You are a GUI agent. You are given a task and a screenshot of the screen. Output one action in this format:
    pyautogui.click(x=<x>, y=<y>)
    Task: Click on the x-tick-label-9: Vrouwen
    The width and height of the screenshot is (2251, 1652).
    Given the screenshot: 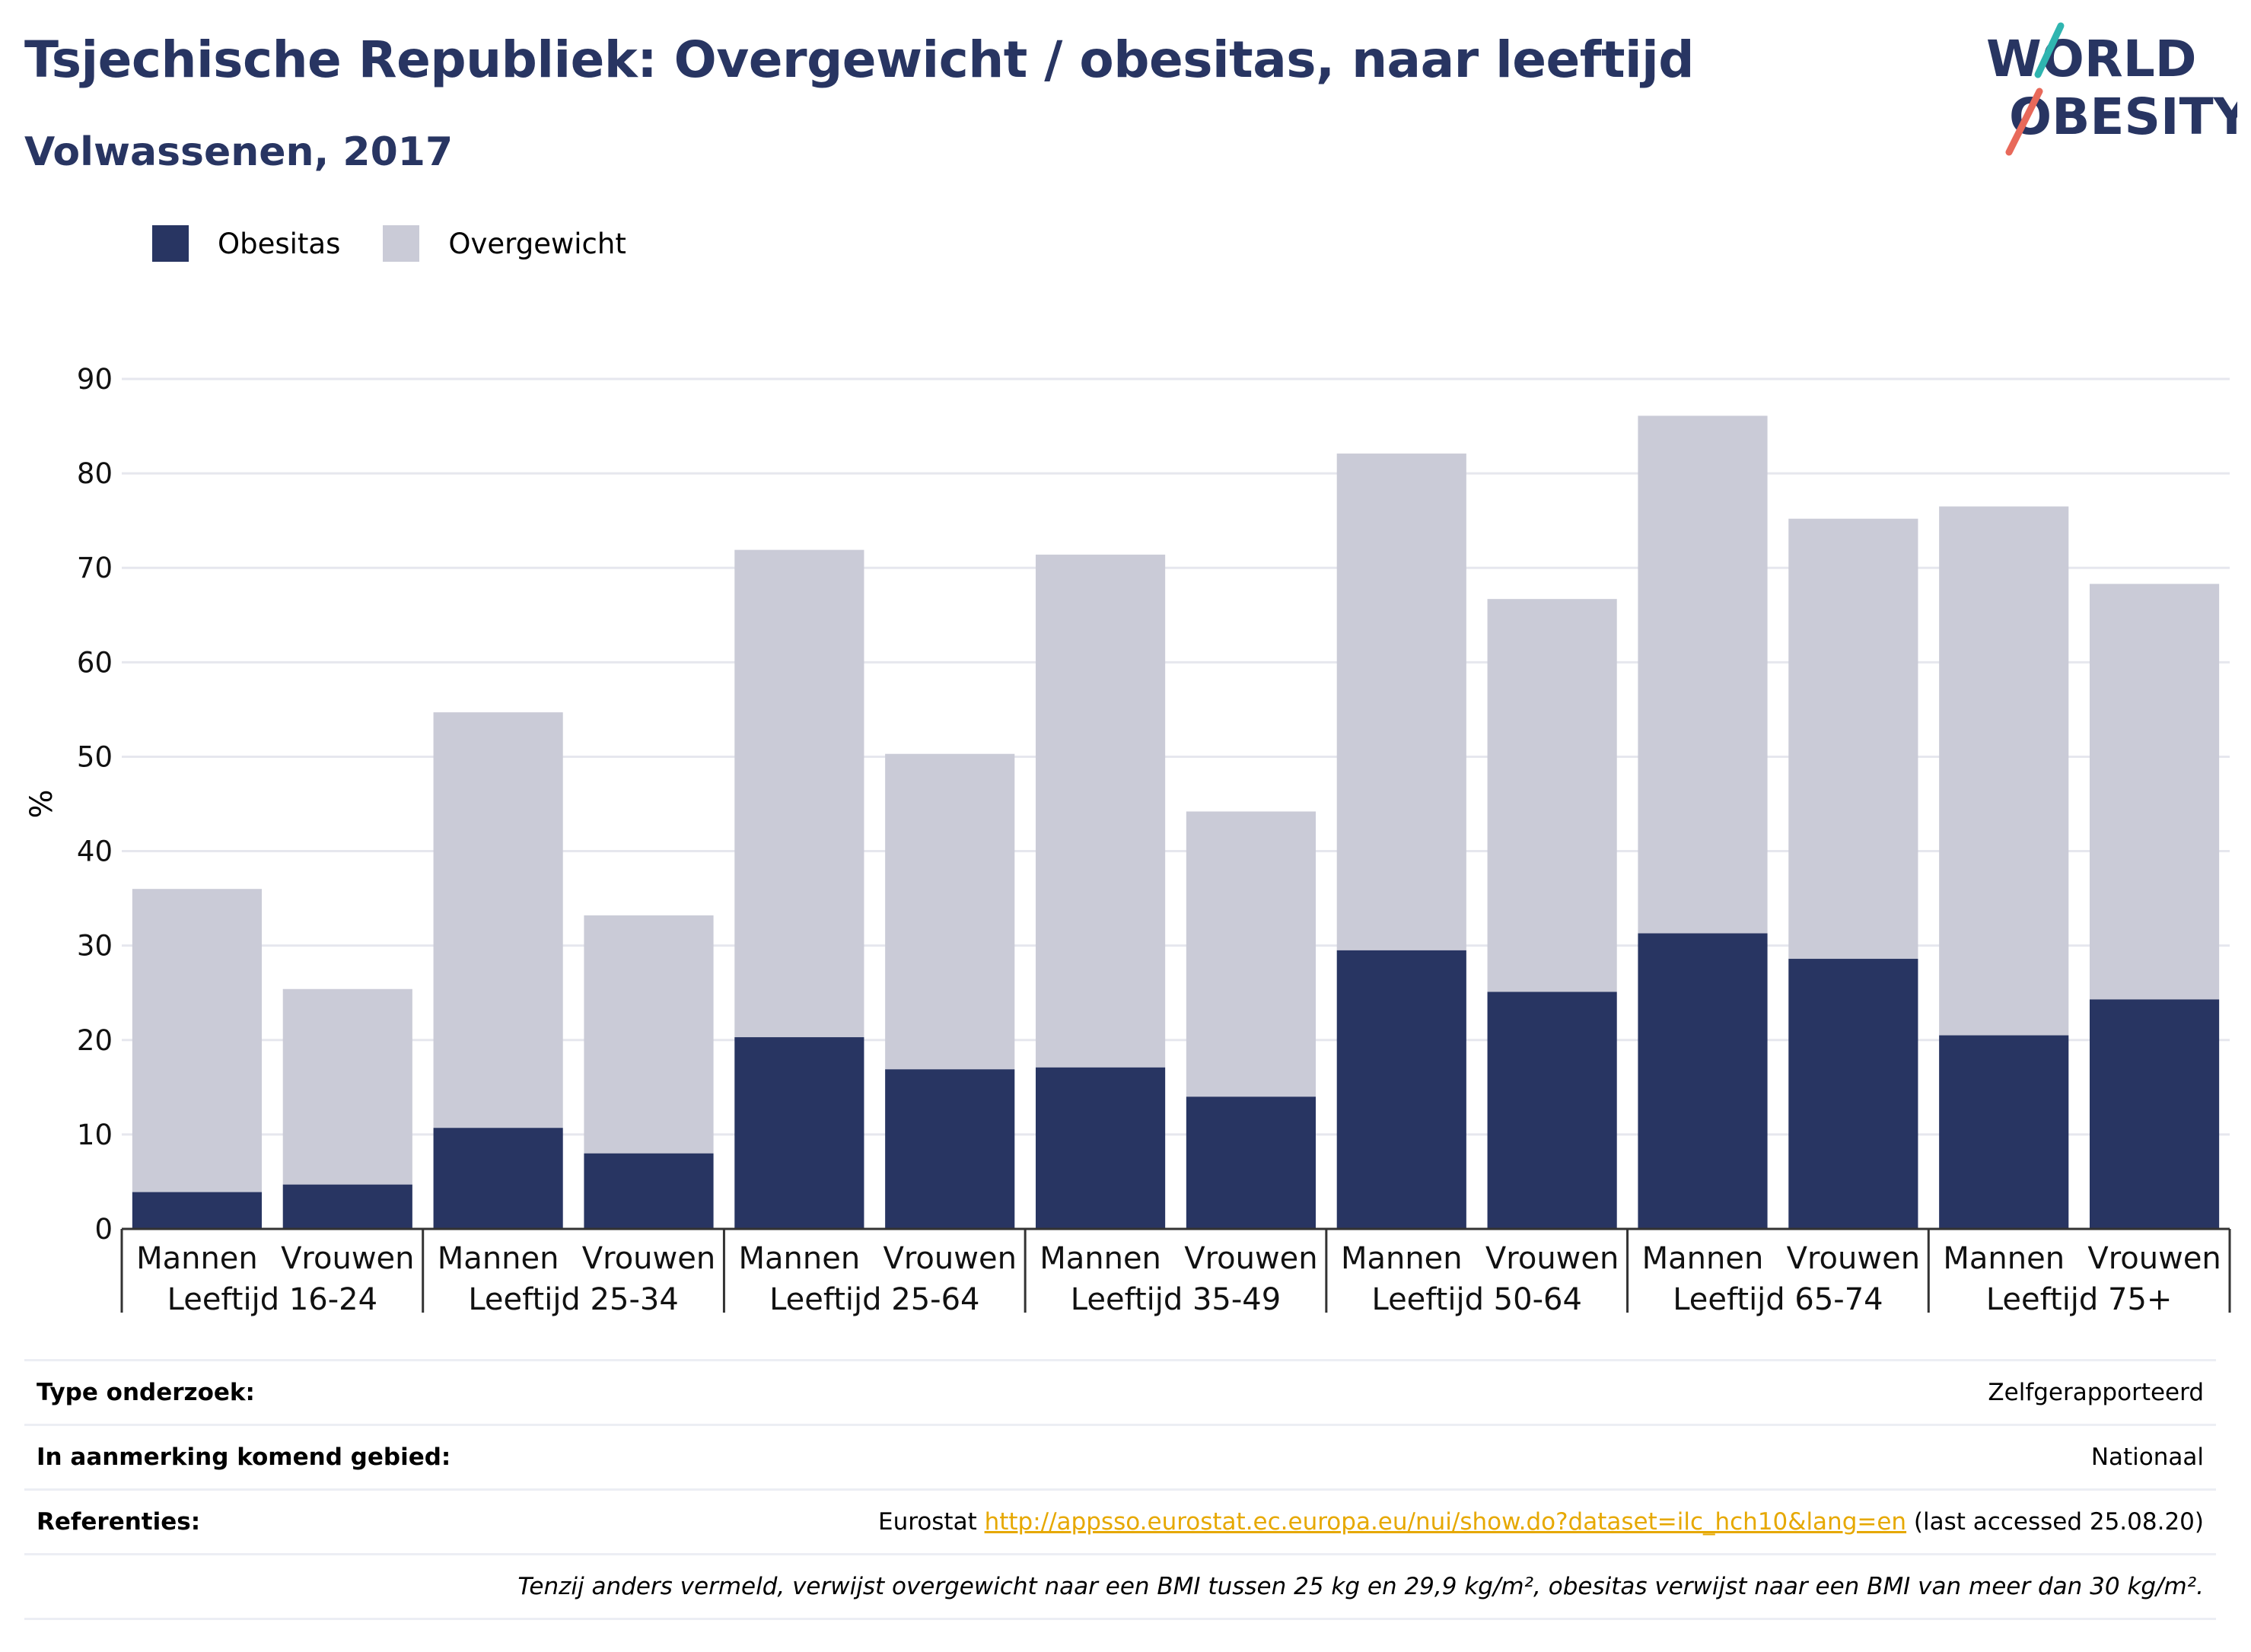 What is the action you would take?
    pyautogui.click(x=1552, y=1258)
    